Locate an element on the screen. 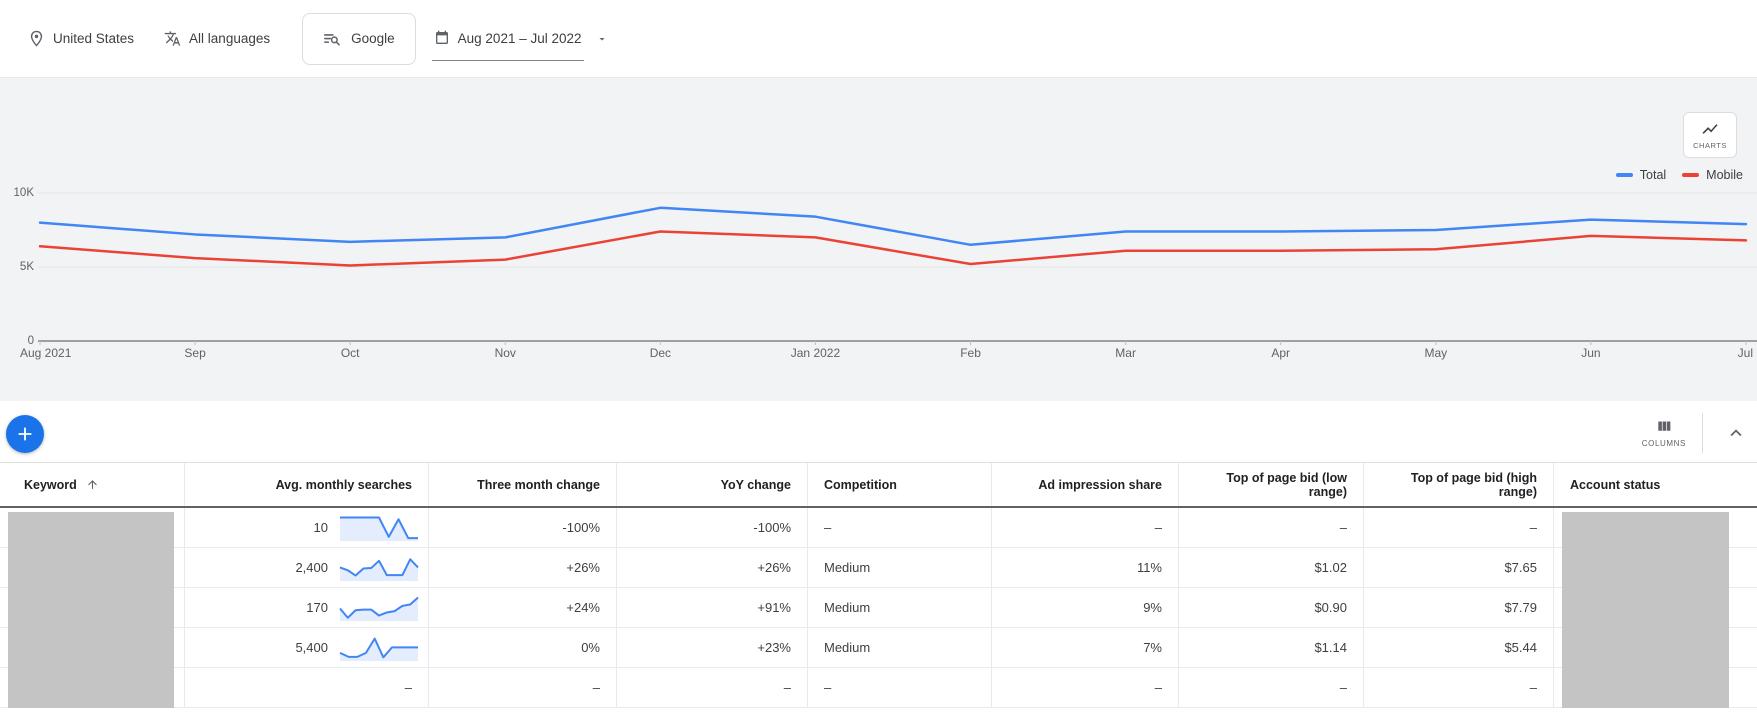  calendar-icon is located at coordinates (441, 37).